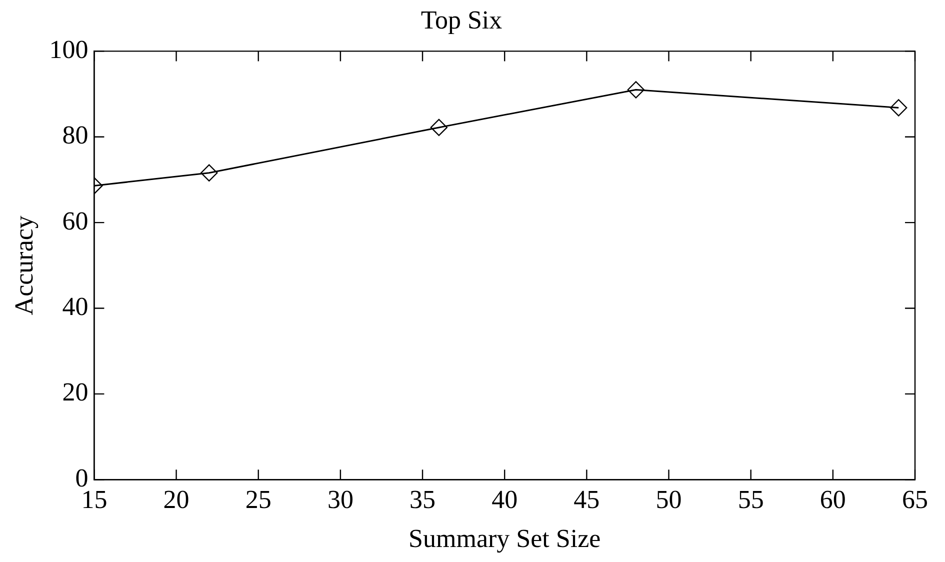 This screenshot has width=945, height=562. What do you see at coordinates (75, 135) in the screenshot?
I see `y-tick-label: 80` at bounding box center [75, 135].